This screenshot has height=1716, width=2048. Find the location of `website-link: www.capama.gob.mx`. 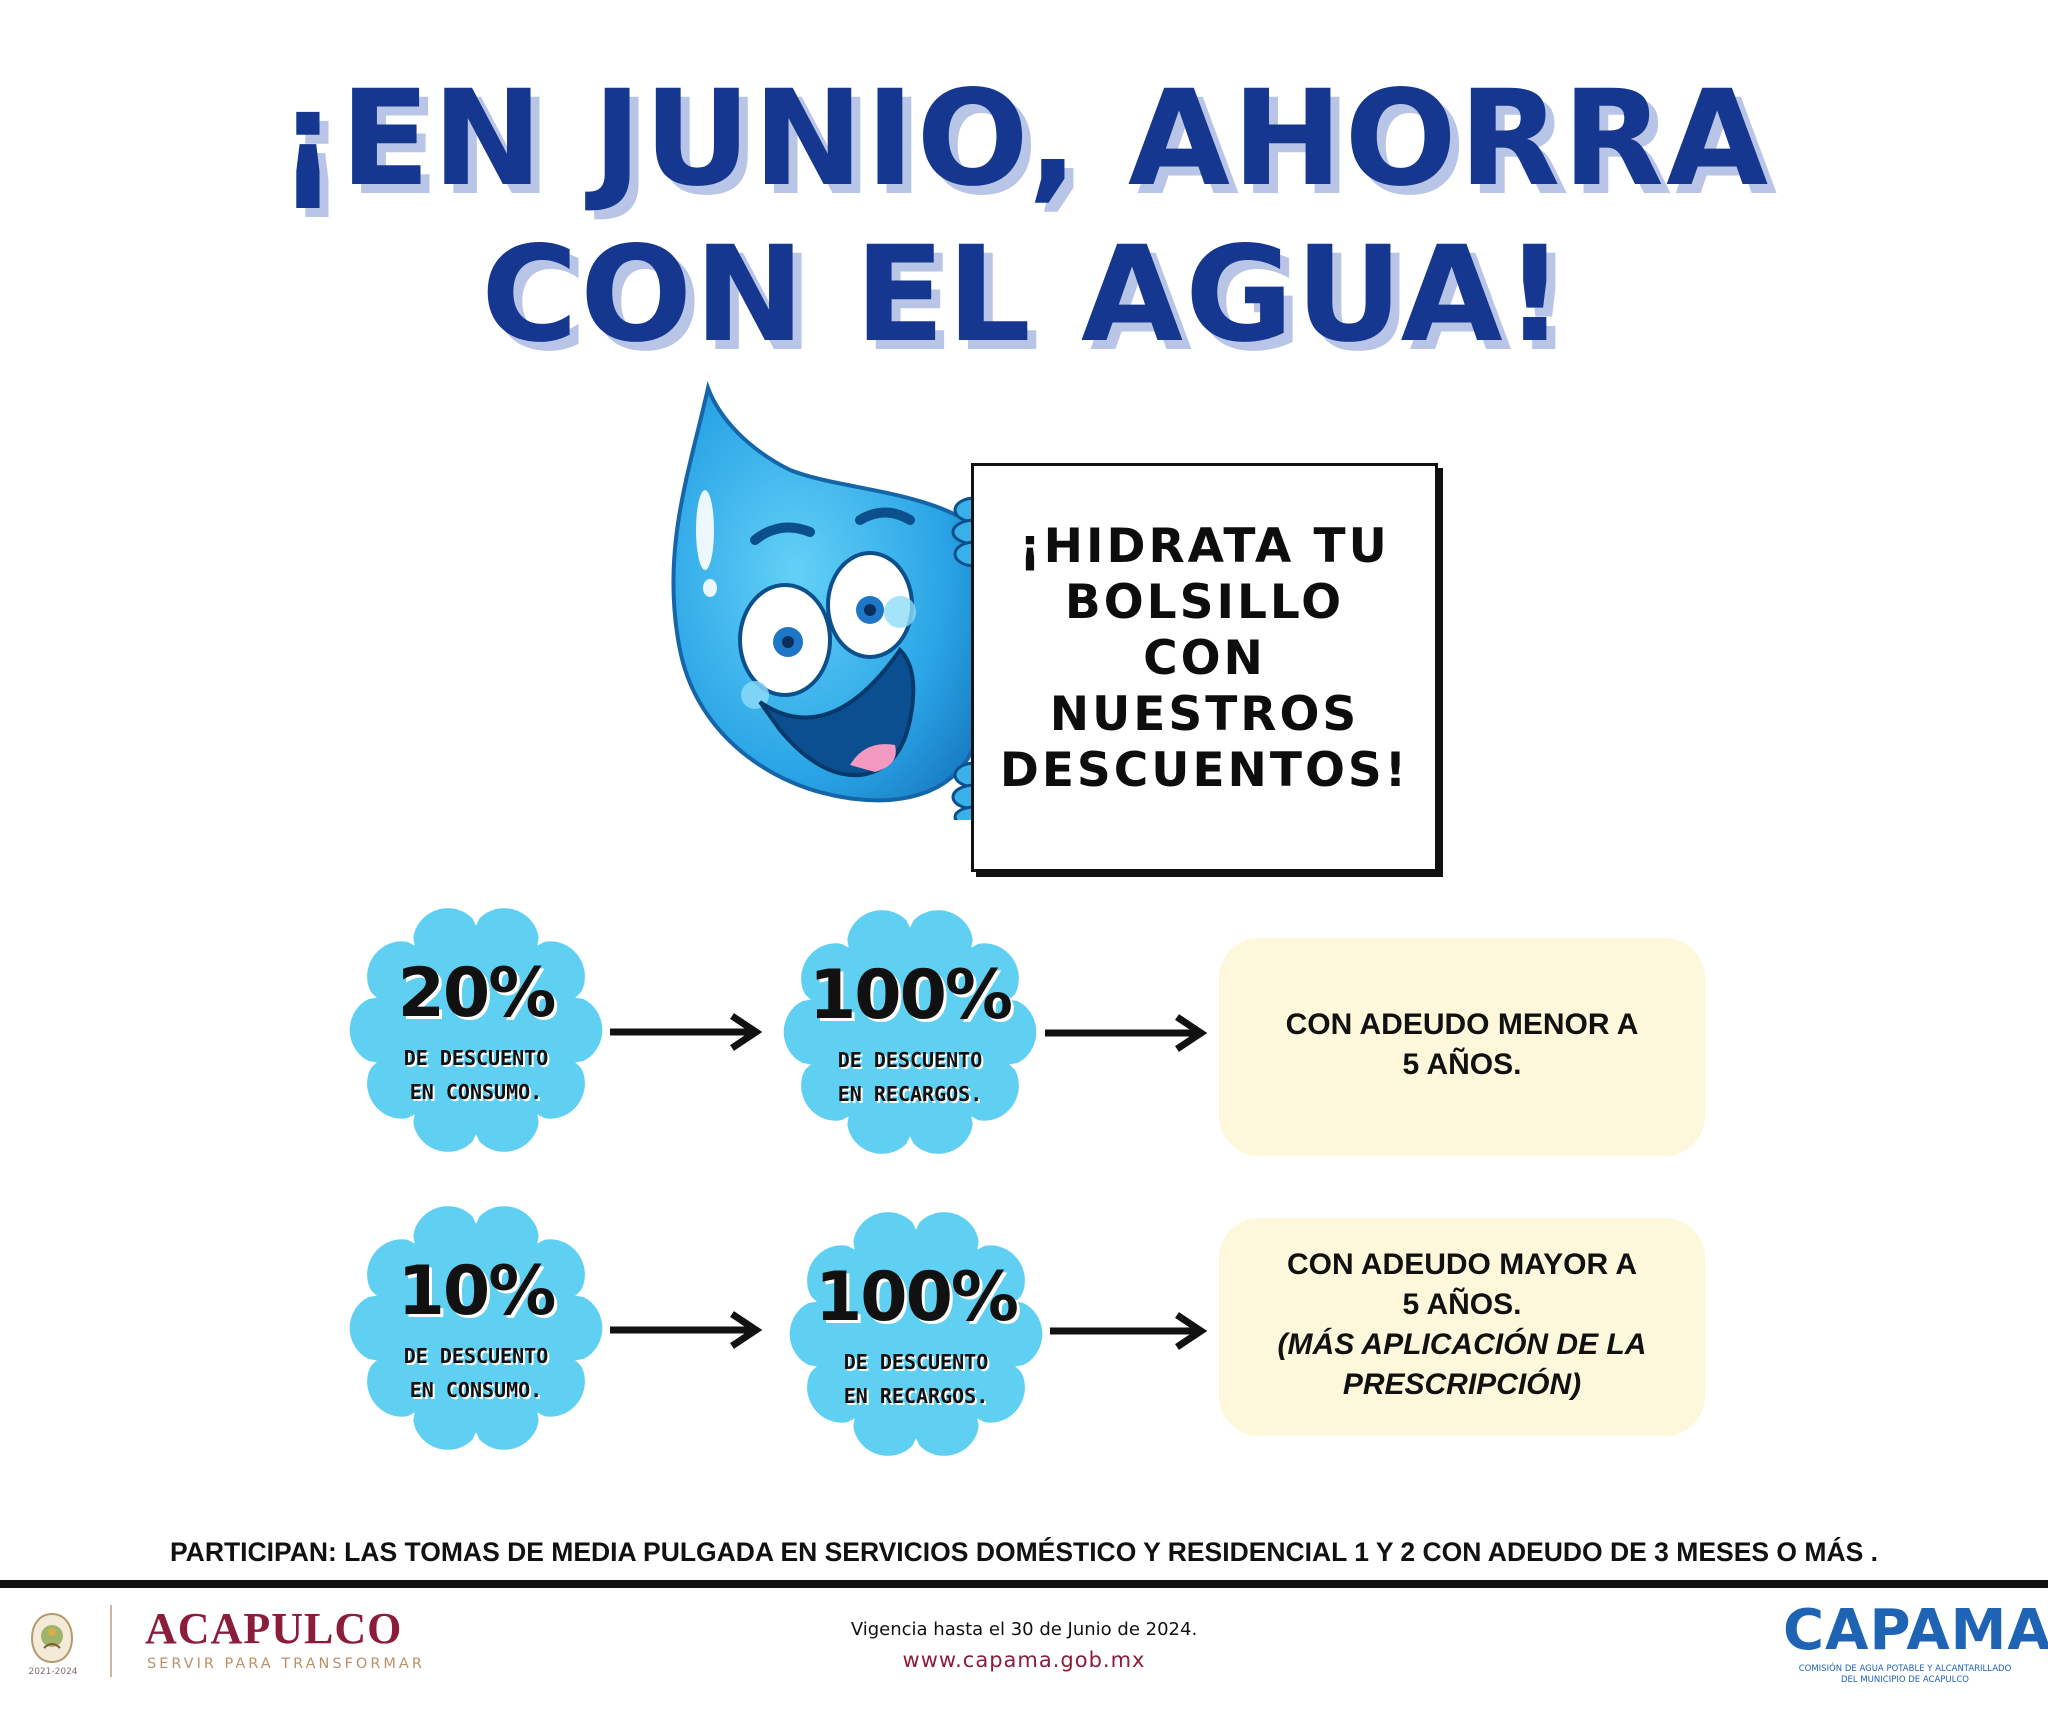

website-link: www.capama.gob.mx is located at coordinates (1024, 1660).